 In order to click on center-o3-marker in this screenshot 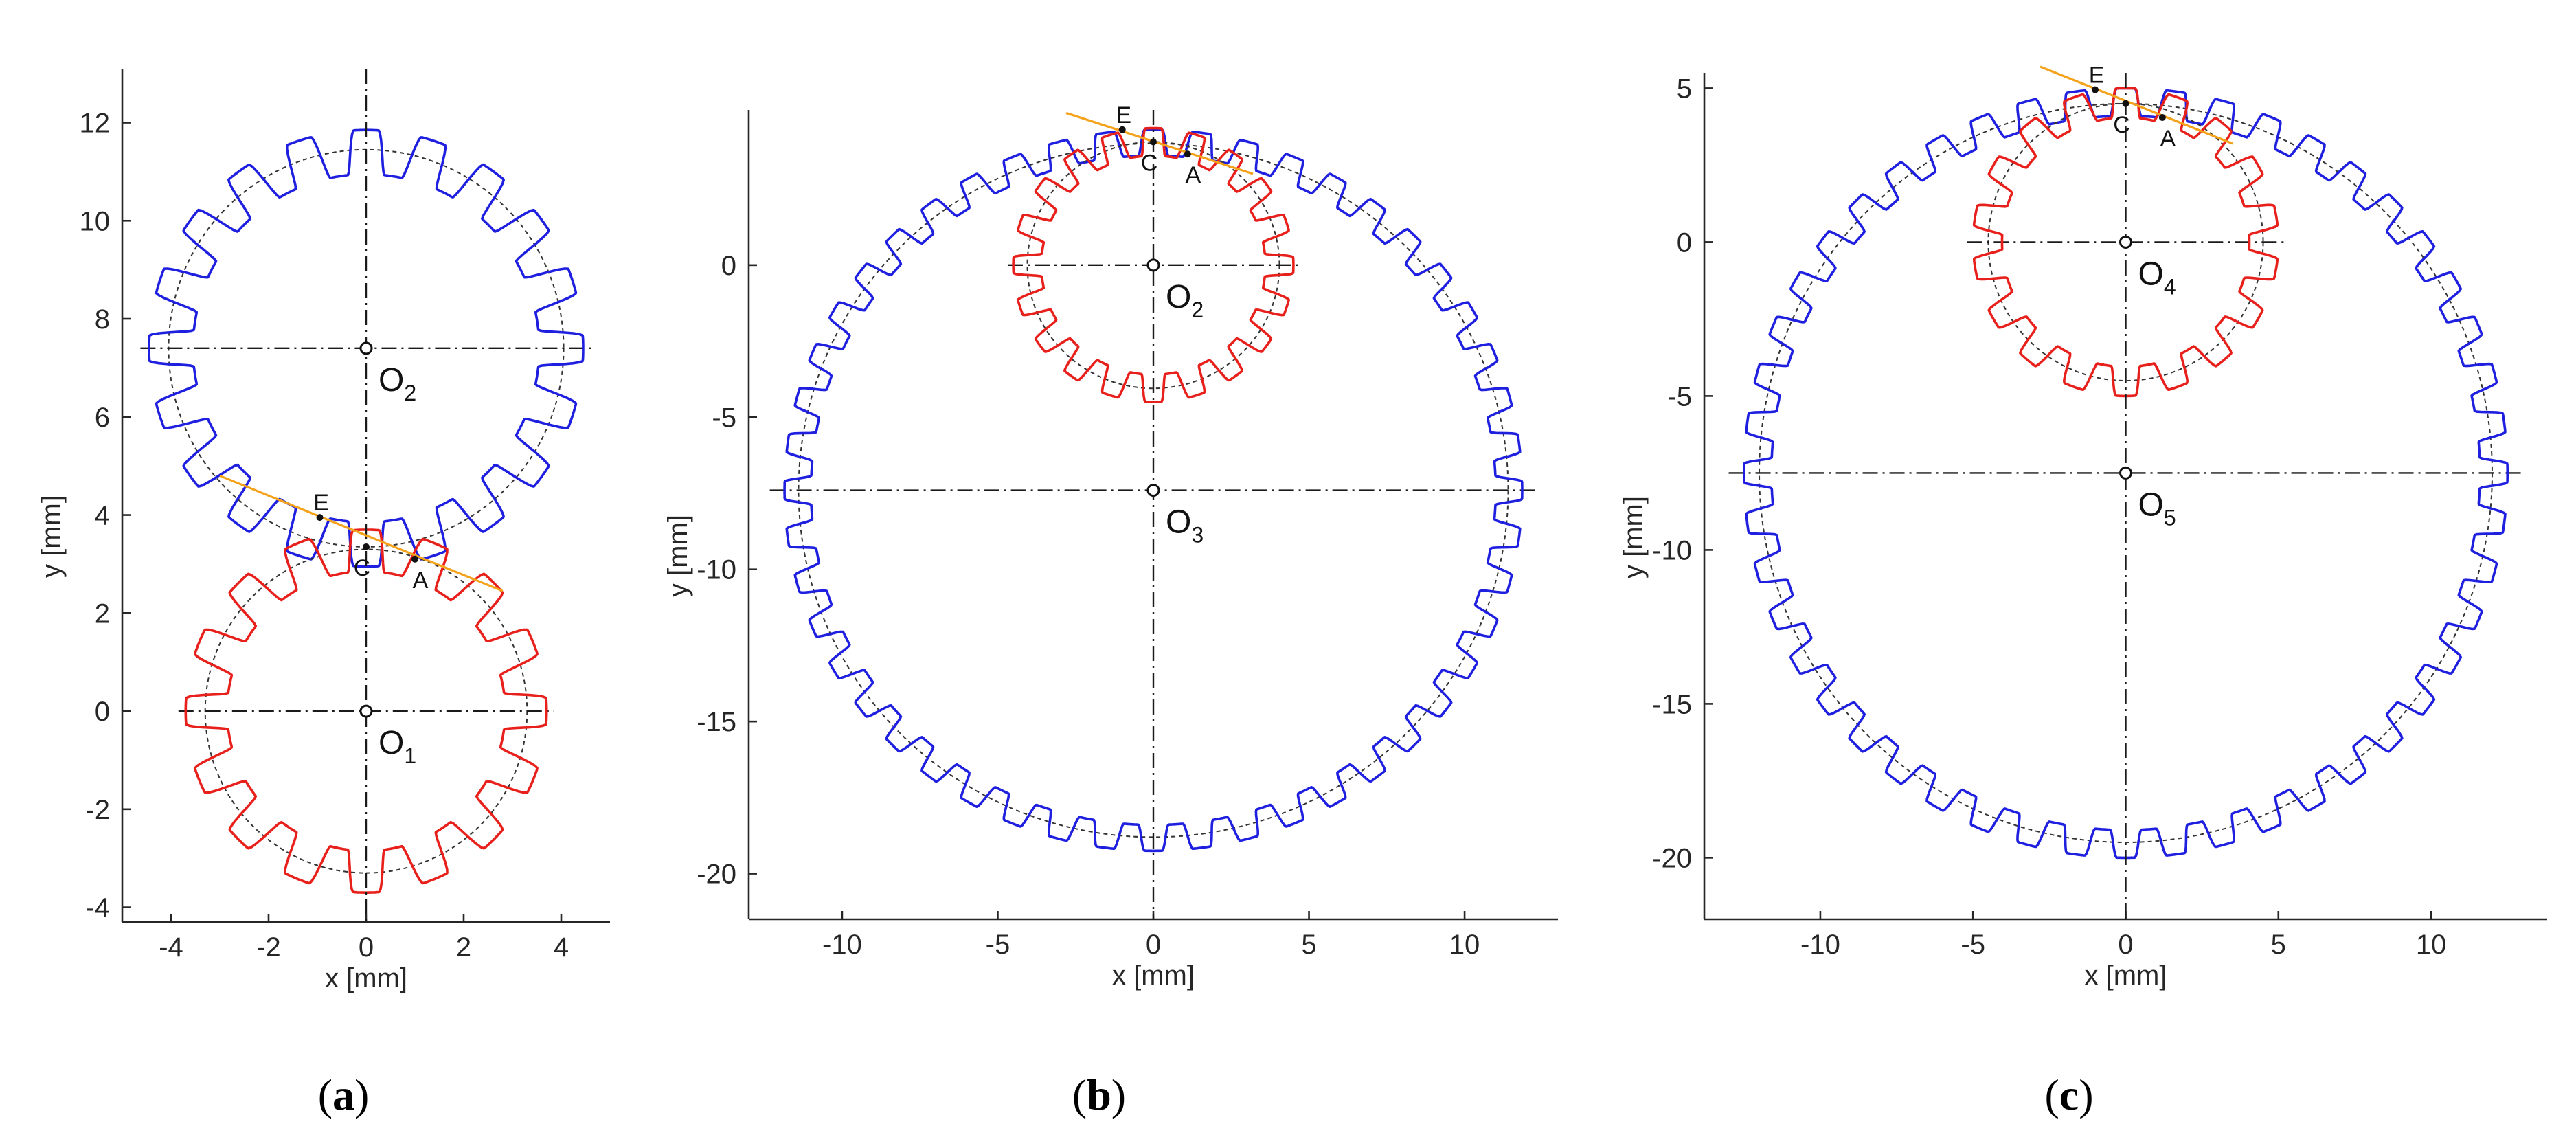, I will do `click(1153, 490)`.